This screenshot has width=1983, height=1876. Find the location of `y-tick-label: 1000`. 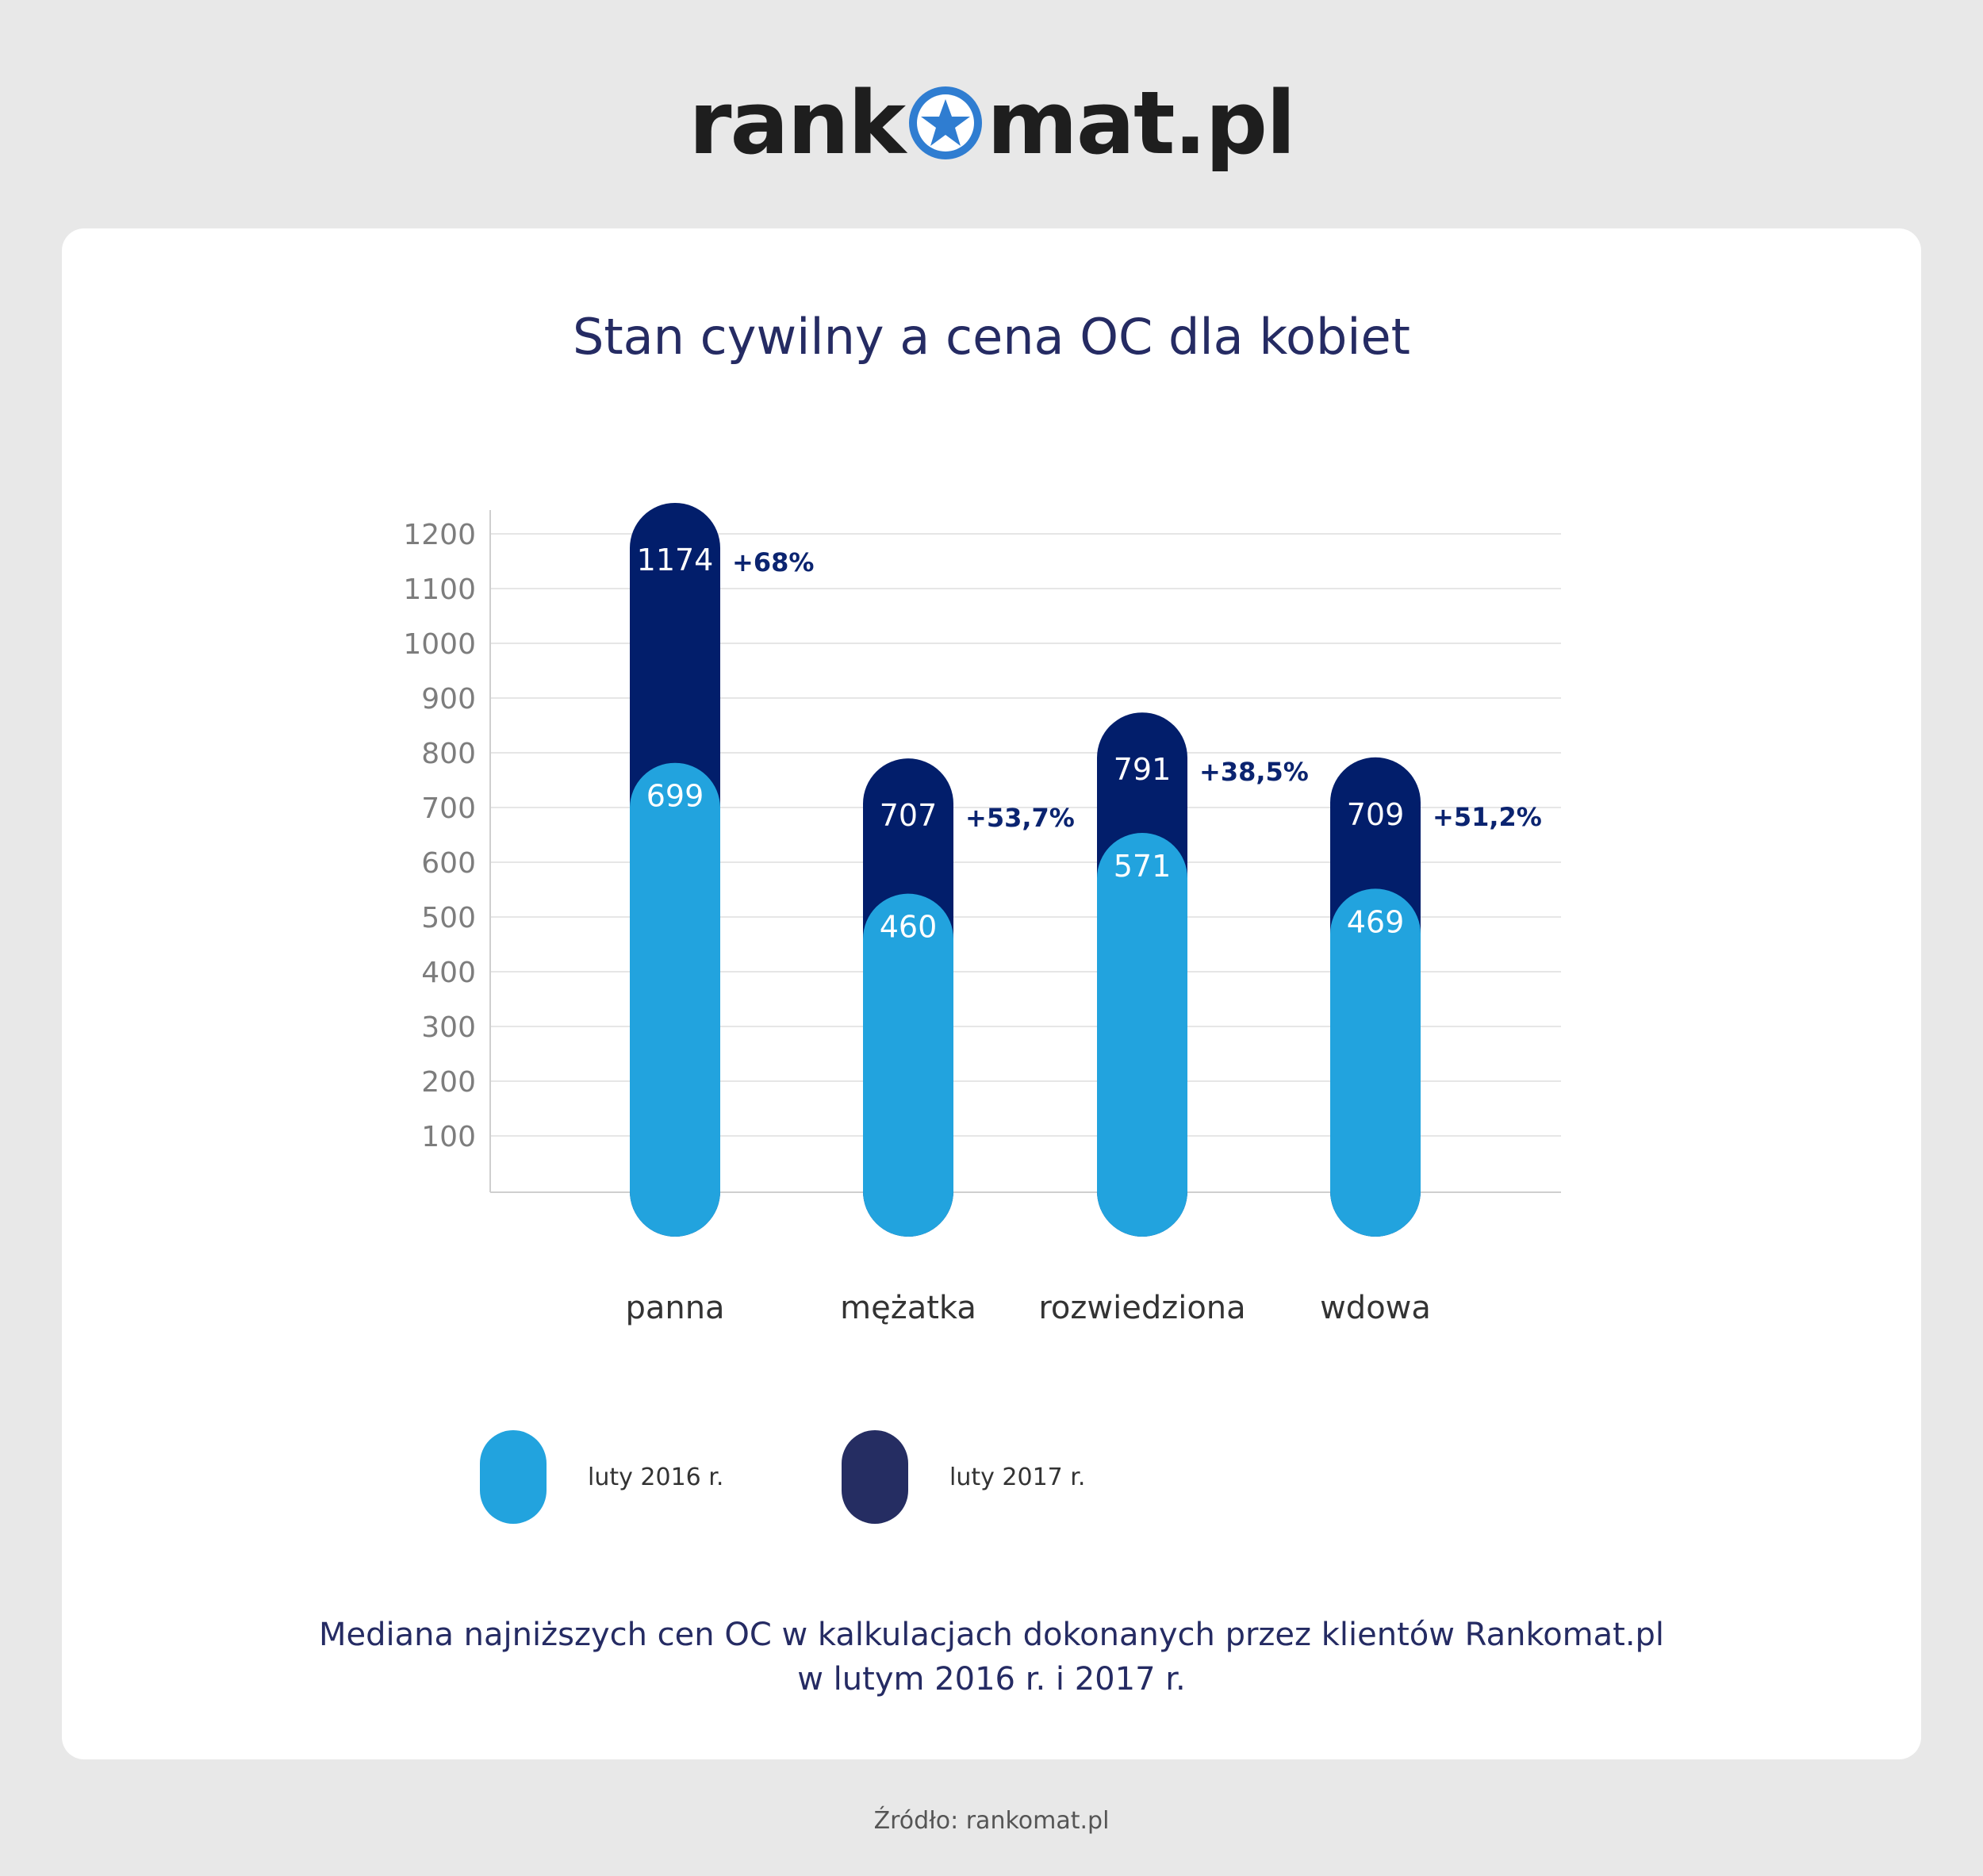

y-tick-label: 1000 is located at coordinates (440, 644).